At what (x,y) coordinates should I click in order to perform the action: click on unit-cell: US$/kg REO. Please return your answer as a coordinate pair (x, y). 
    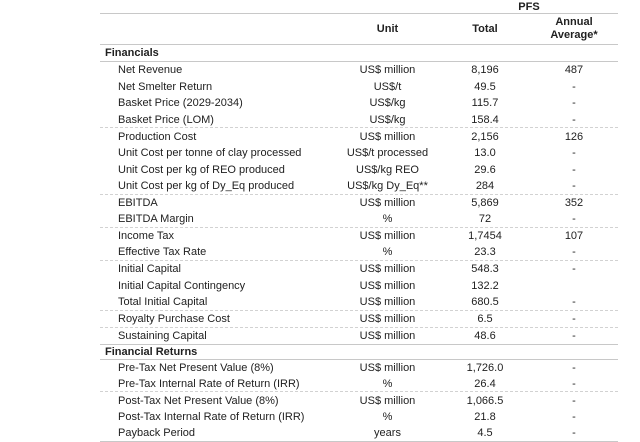
    Looking at the image, I should click on (387, 169).